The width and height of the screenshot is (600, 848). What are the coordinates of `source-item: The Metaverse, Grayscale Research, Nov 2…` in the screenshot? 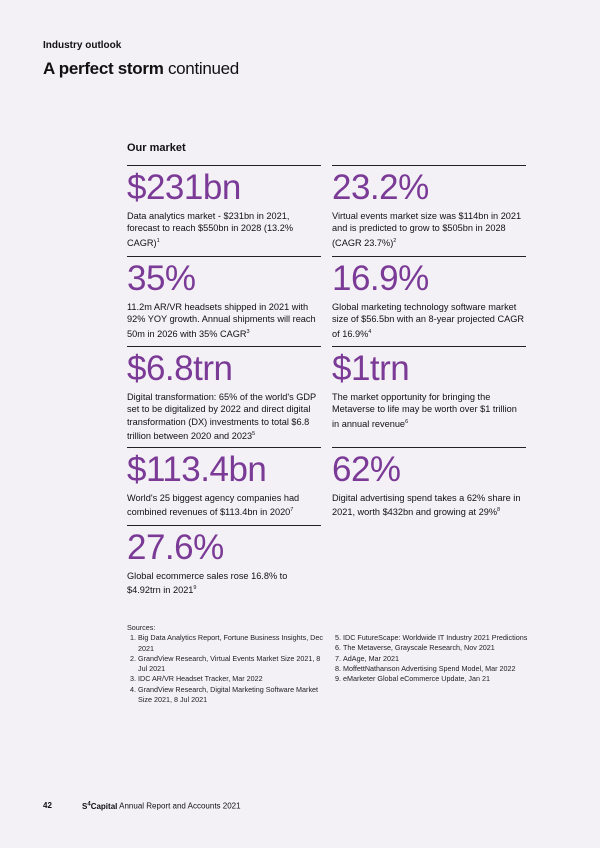 It's located at (447, 648).